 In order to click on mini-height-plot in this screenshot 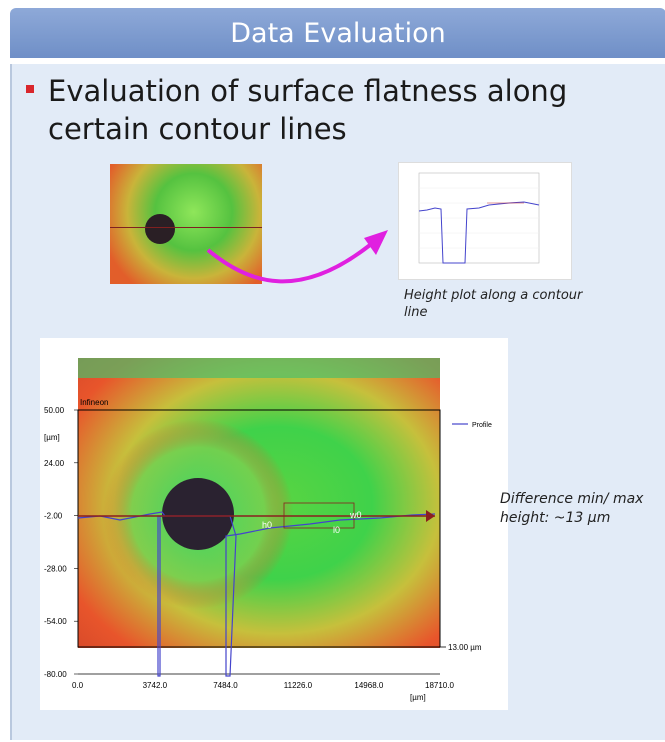, I will do `click(485, 221)`.